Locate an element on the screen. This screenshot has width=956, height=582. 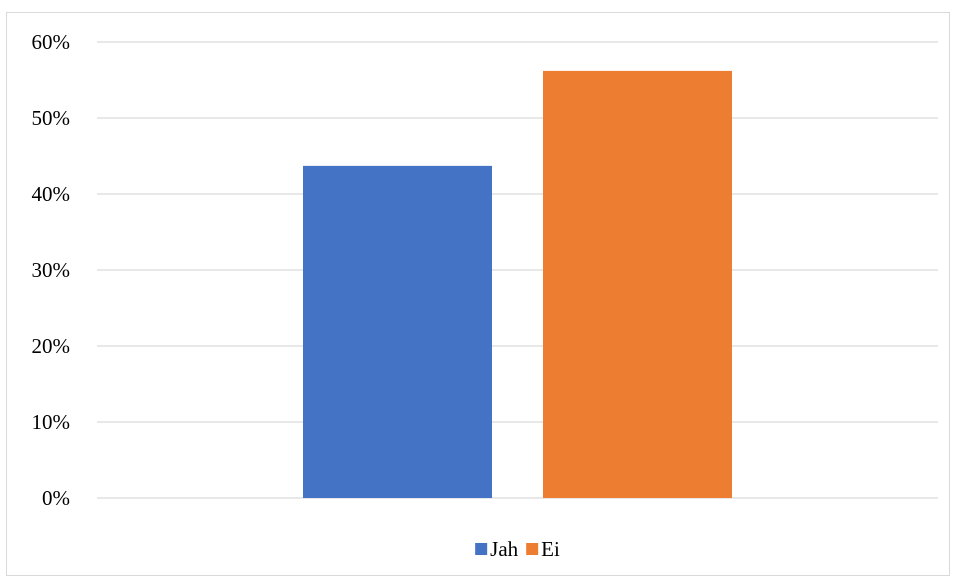
legend: Jah Ei is located at coordinates (517, 549).